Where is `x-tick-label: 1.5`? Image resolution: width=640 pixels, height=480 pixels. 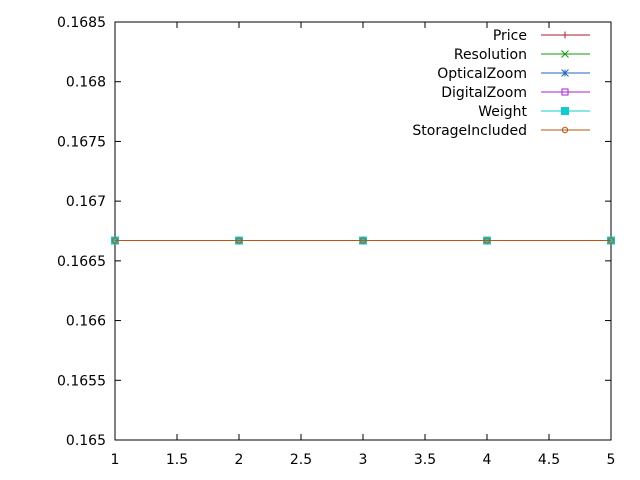
x-tick-label: 1.5 is located at coordinates (177, 460).